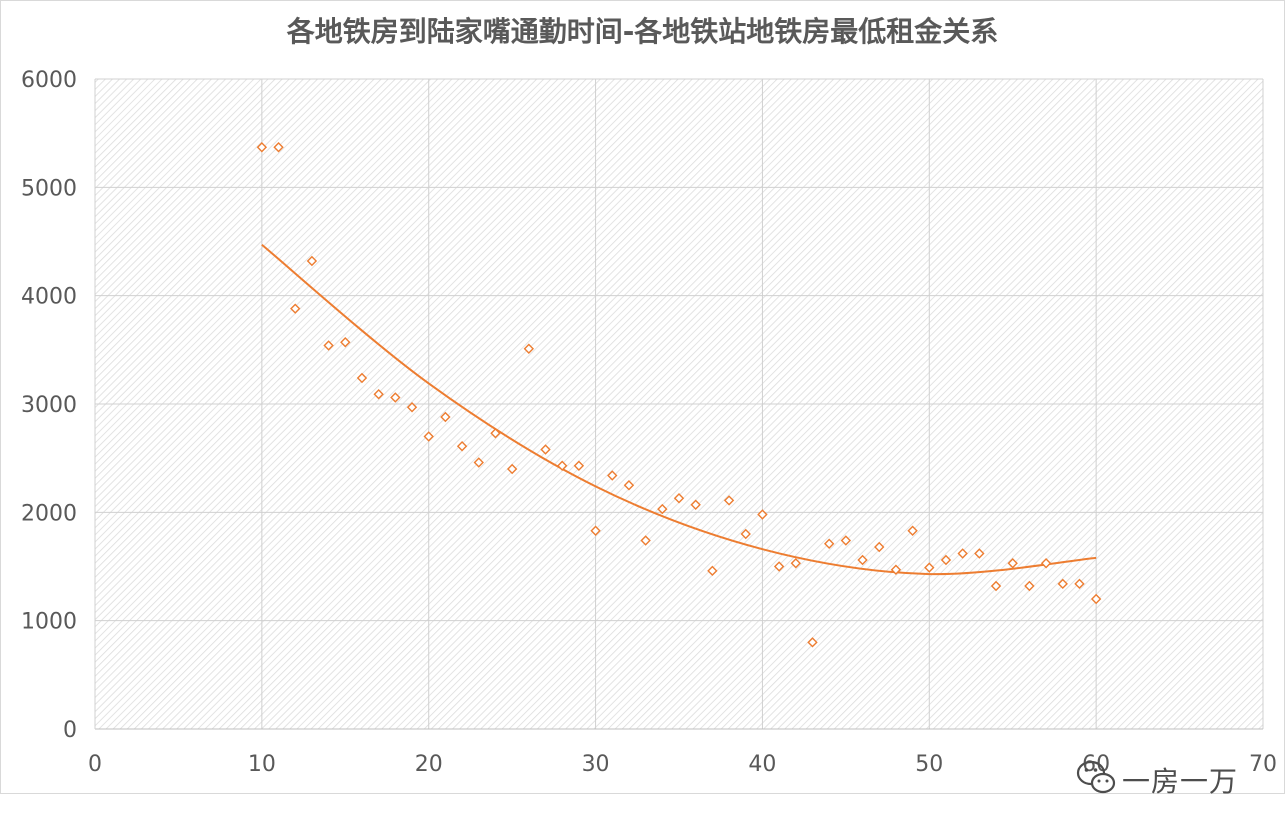  I want to click on wechat-icon, so click(1096, 777).